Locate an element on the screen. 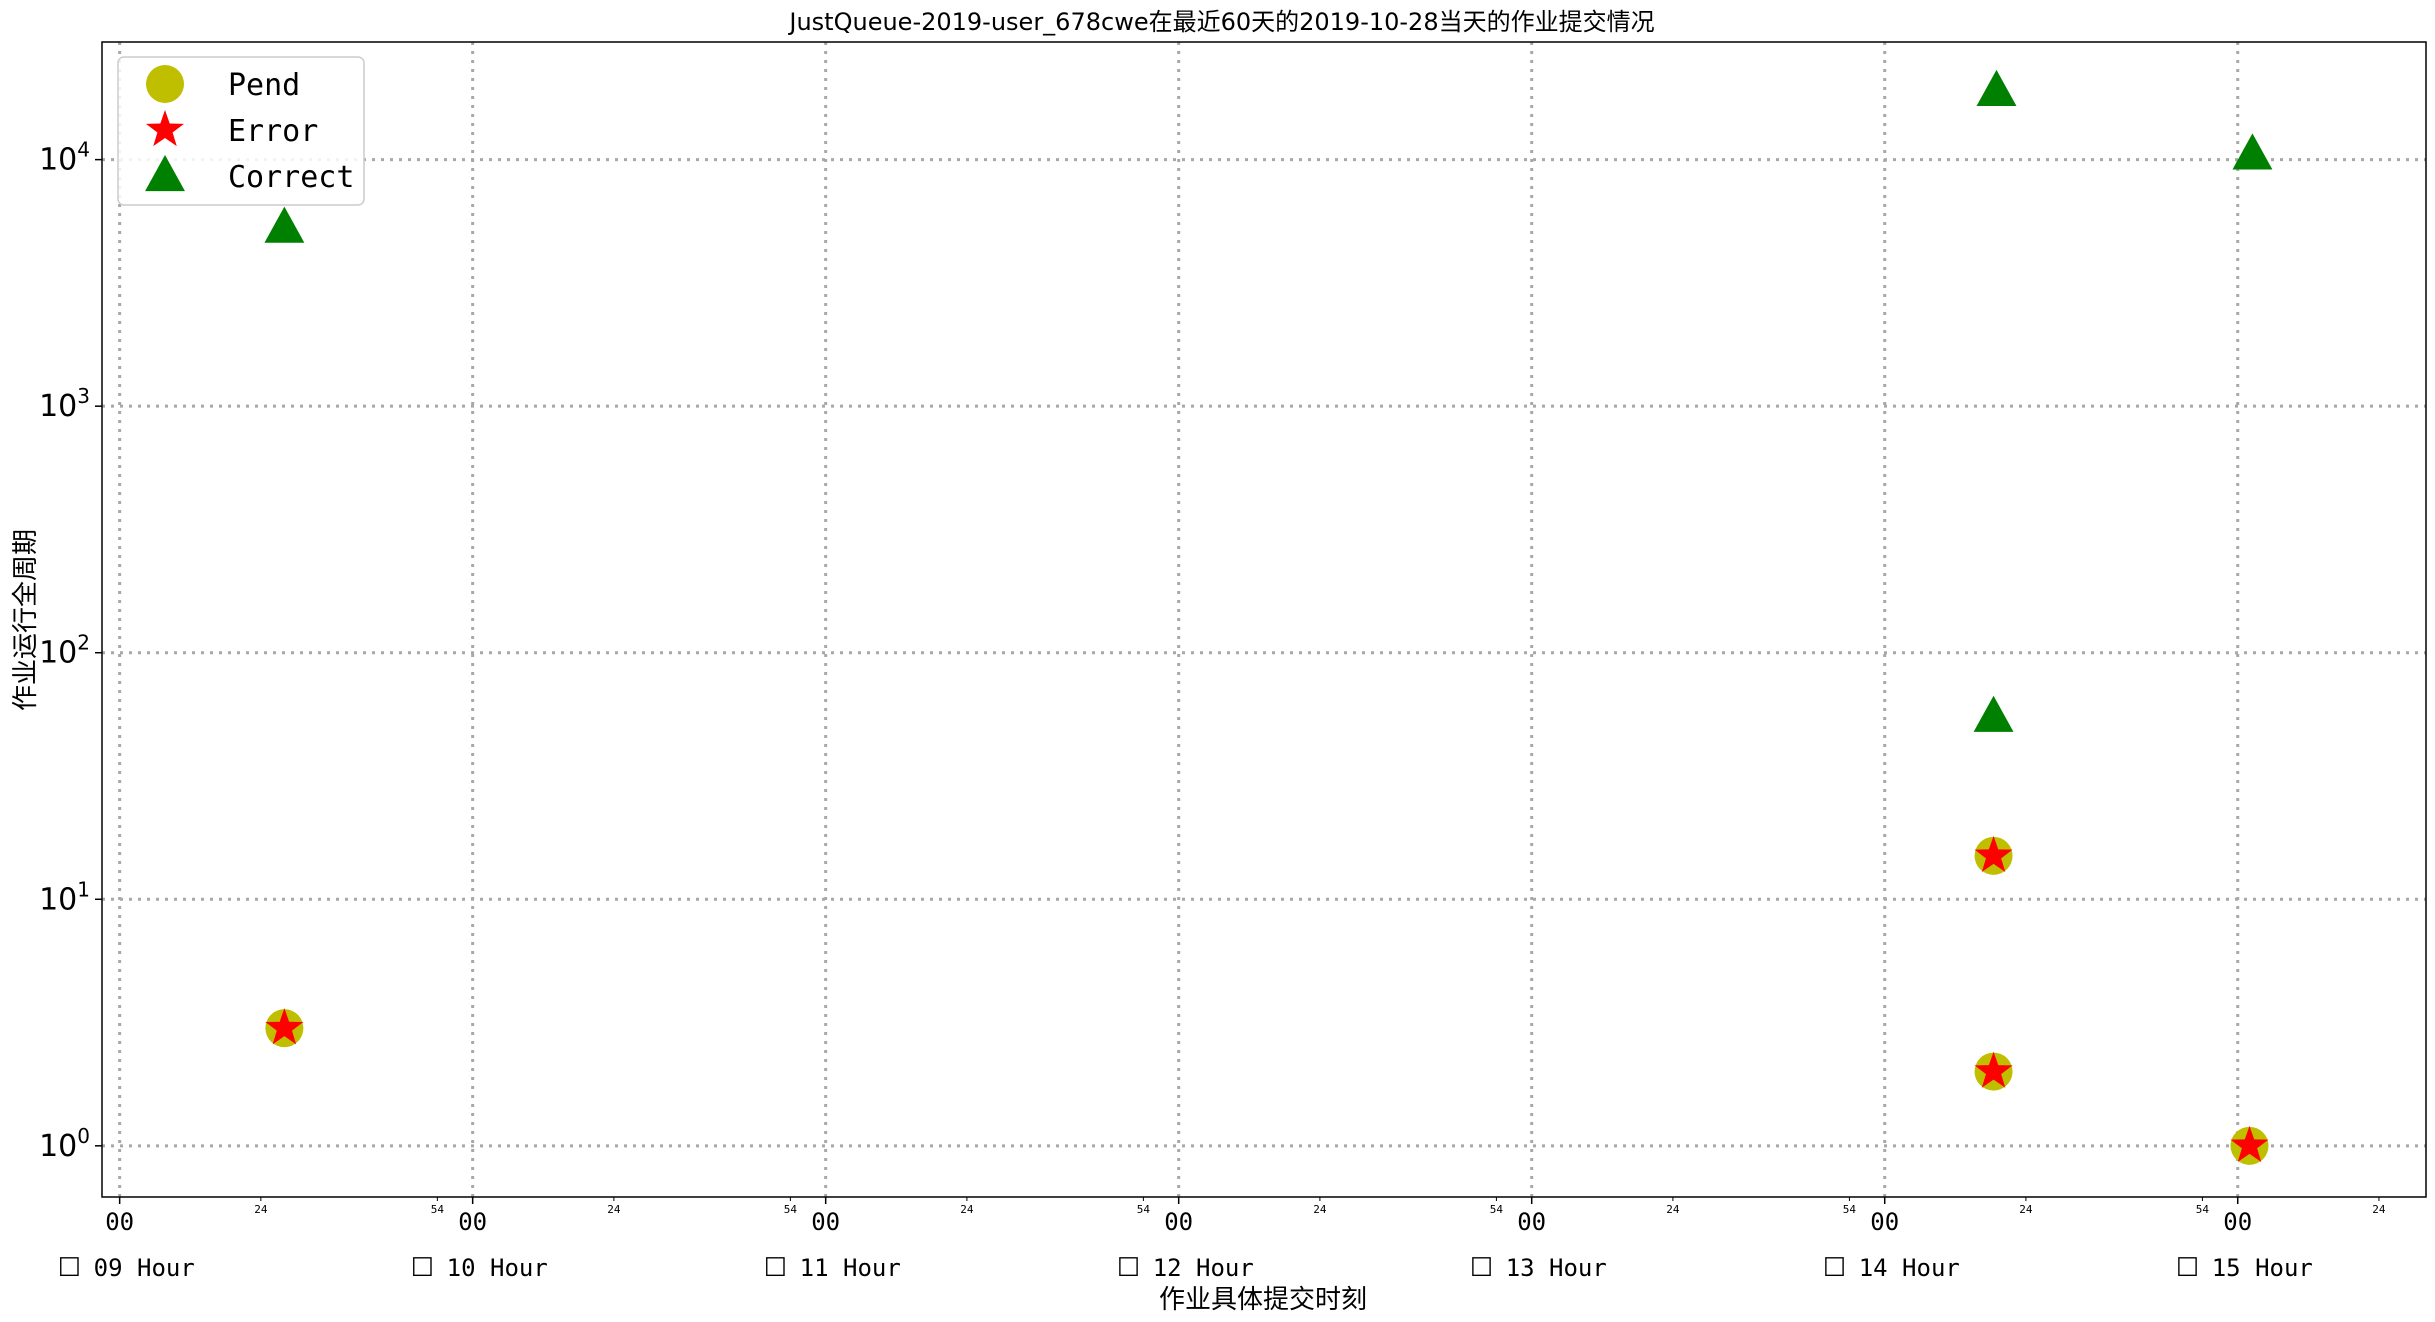 Image resolution: width=2435 pixels, height=1322 pixels. legend-marker-error is located at coordinates (165, 128).